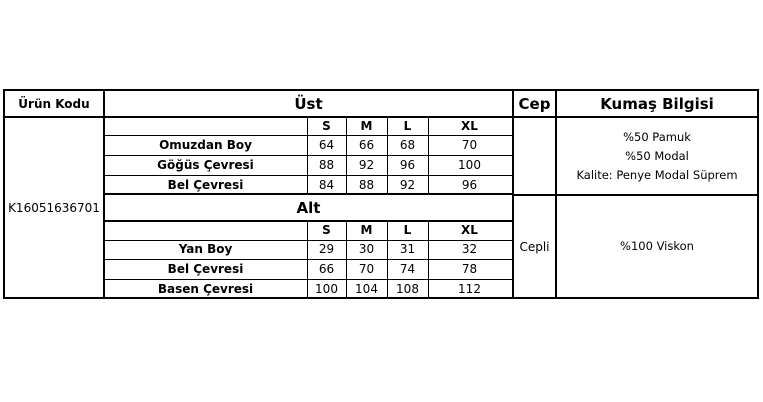  Describe the element at coordinates (366, 249) in the screenshot. I see `size-value: 30` at that location.